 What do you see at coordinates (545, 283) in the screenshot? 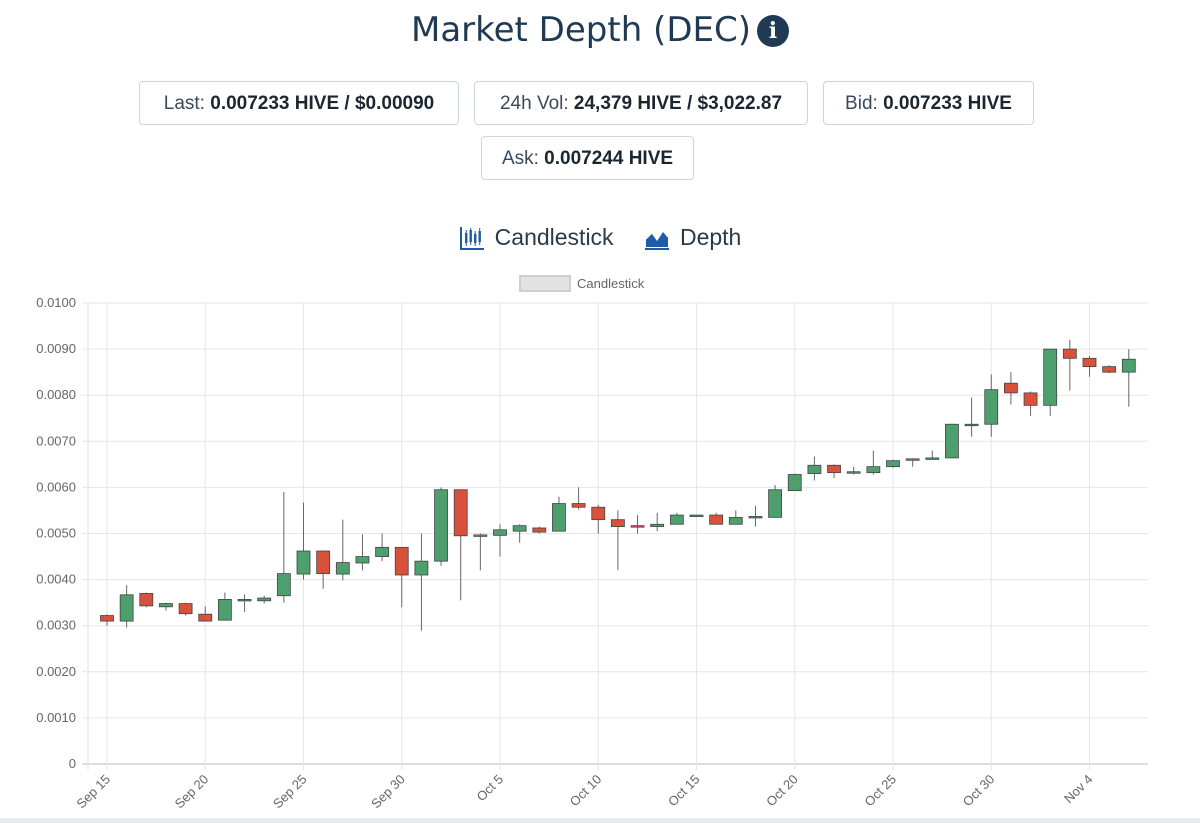
I see `legend-swatch` at bounding box center [545, 283].